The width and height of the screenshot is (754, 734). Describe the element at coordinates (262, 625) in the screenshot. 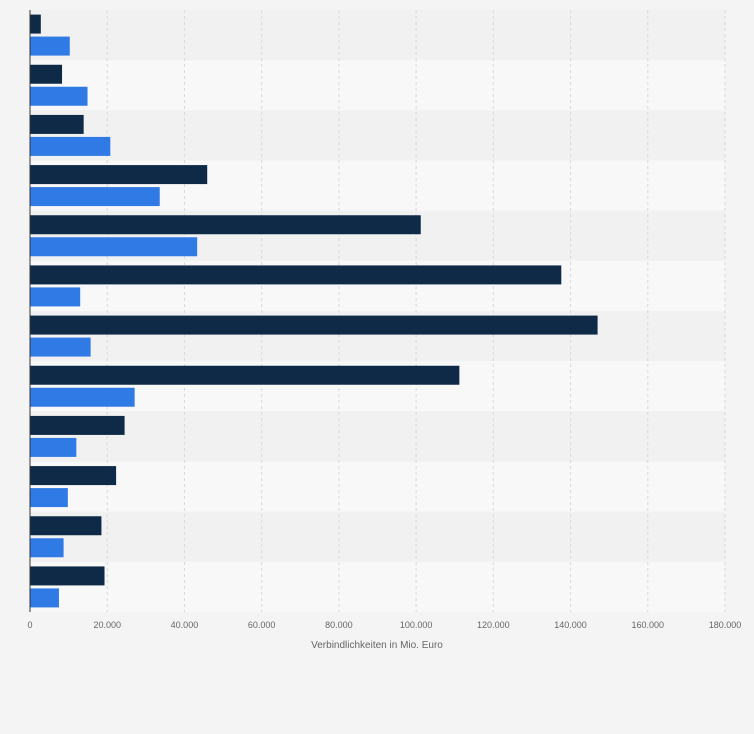

I see `x-tick-label: 60.000` at that location.